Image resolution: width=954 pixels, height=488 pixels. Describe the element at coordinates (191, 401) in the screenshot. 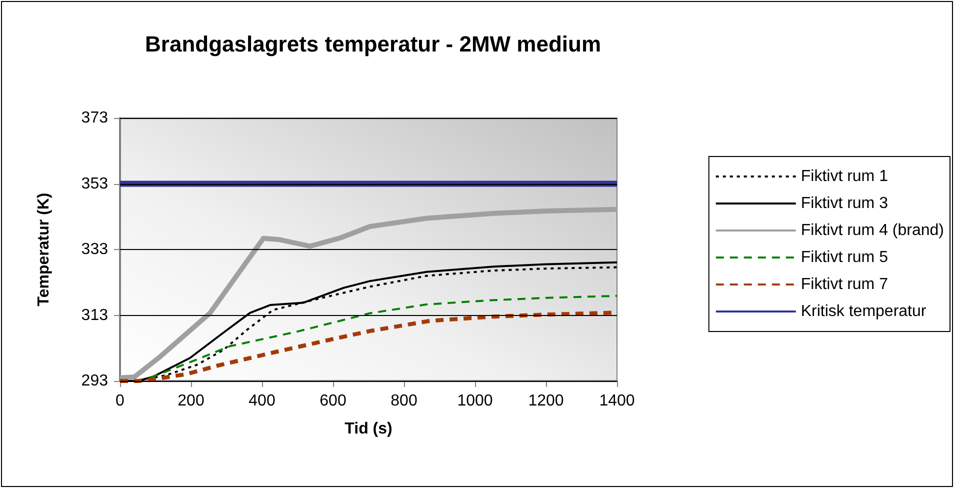

I see `x-tick-label: 200` at that location.